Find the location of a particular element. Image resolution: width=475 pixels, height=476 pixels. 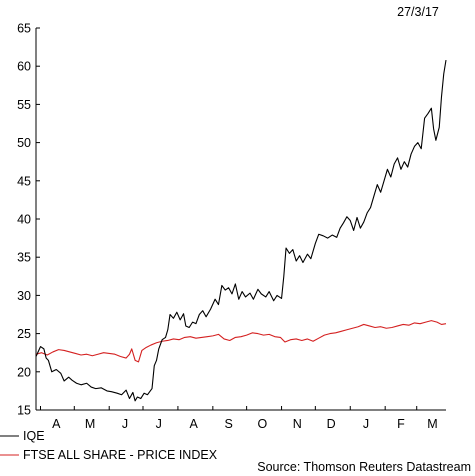

y-tick-label: 65 is located at coordinates (24, 29).